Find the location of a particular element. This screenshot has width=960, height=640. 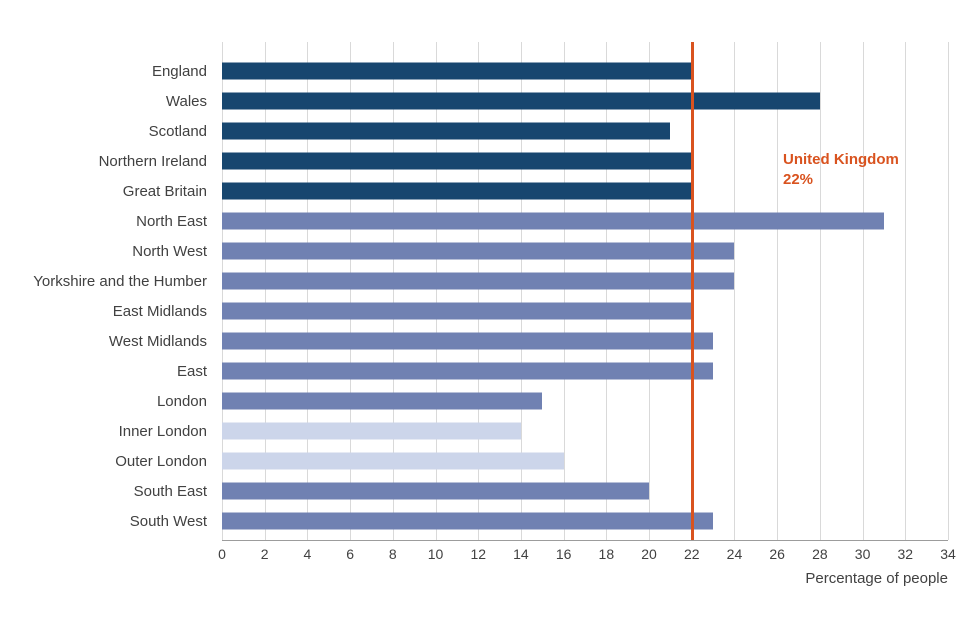

bar-row: East Midlands is located at coordinates (474, 311).